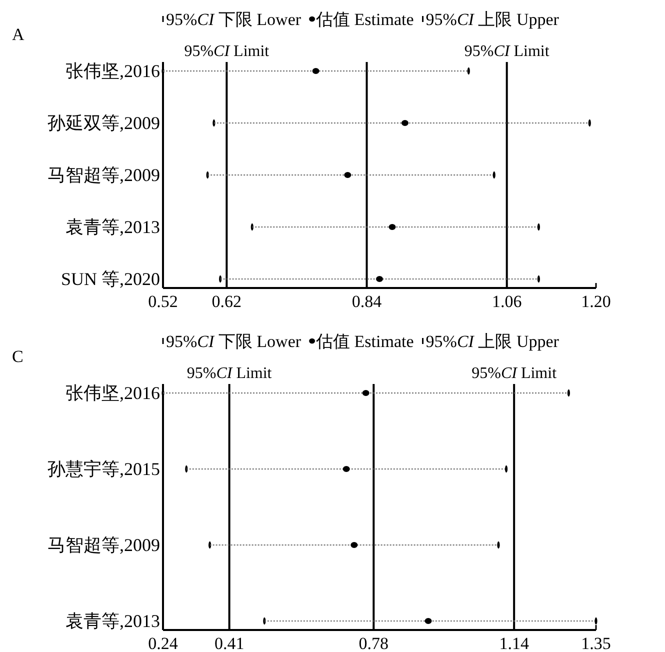  Describe the element at coordinates (163, 301) in the screenshot. I see `x-tick-label: 0.52` at that location.